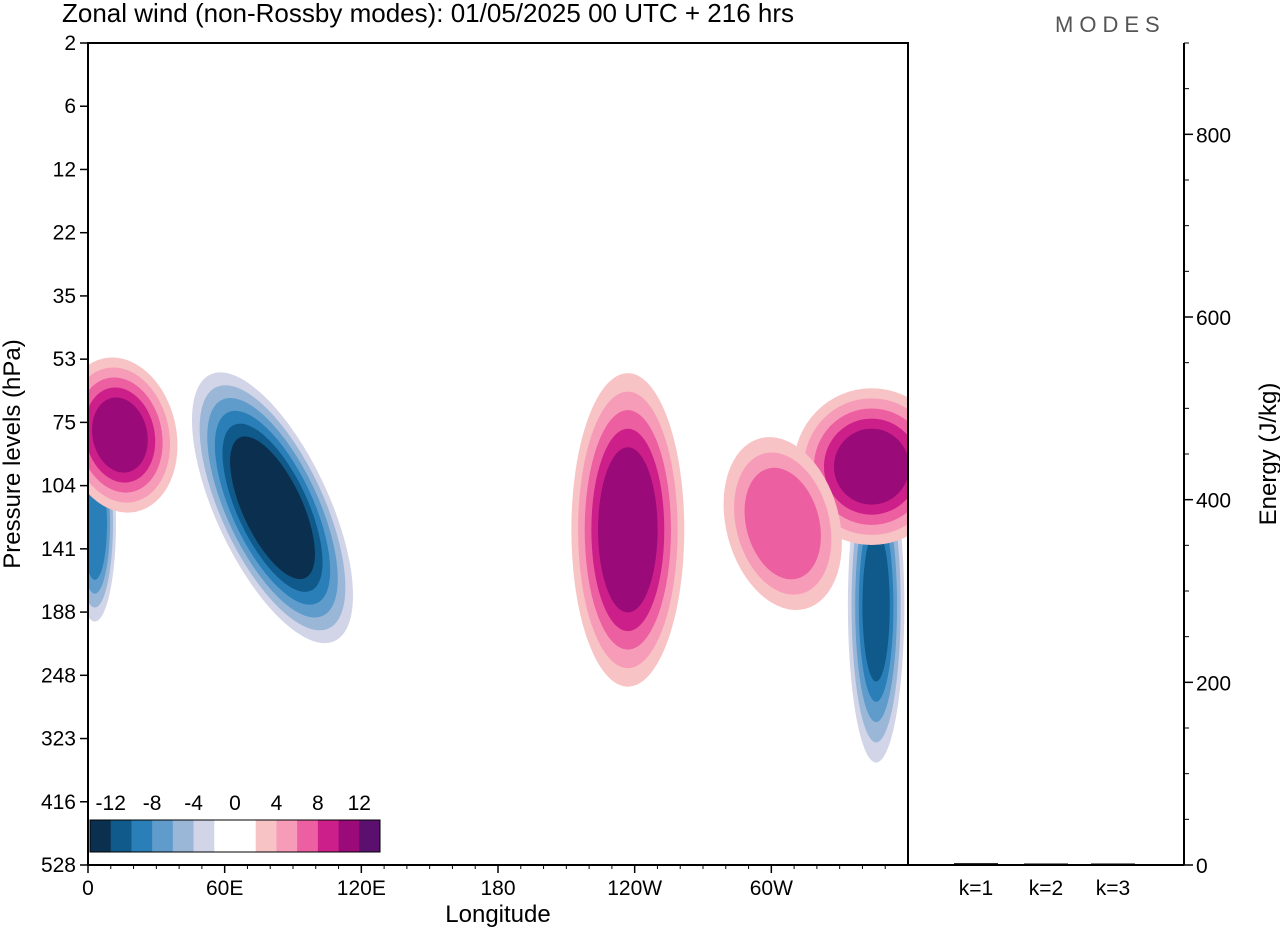 Image resolution: width=1280 pixels, height=930 pixels. Describe the element at coordinates (1113, 888) in the screenshot. I see `energy-bar-label: k=3` at that location.